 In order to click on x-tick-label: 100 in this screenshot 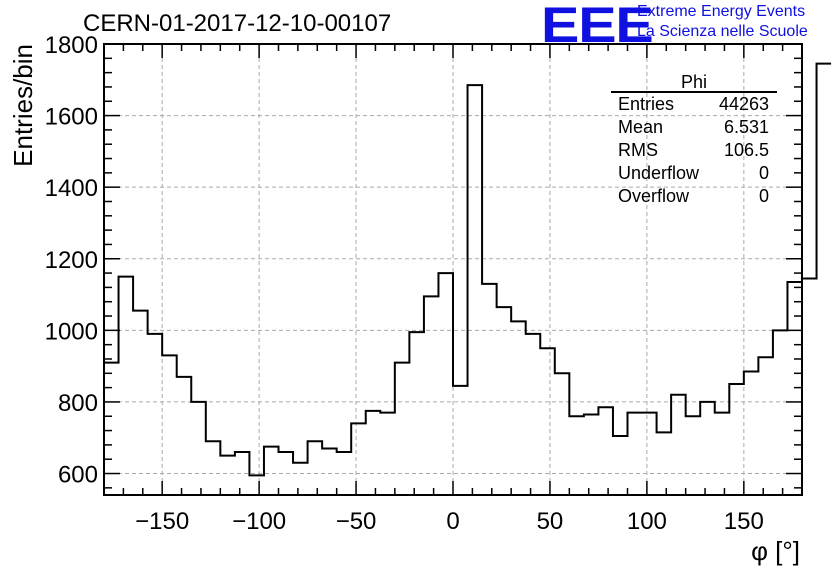, I will do `click(647, 521)`.